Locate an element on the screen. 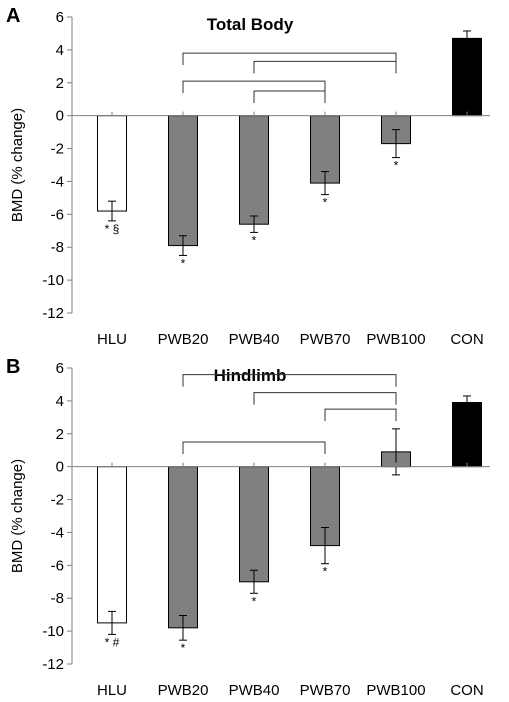  significance-marker: * § is located at coordinates (112, 229).